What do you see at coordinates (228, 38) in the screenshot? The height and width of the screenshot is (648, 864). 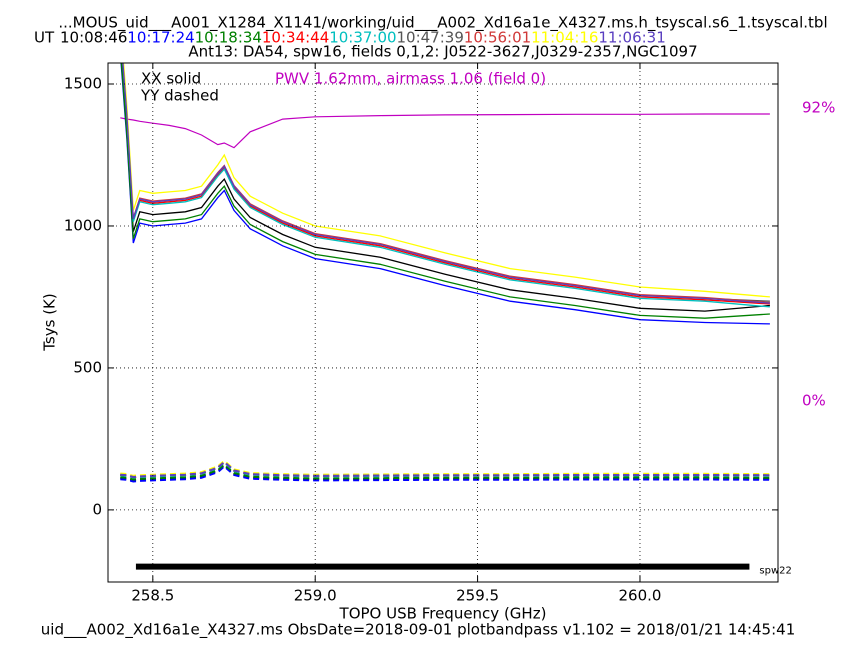 I see `legend-entry: 10:18:34` at bounding box center [228, 38].